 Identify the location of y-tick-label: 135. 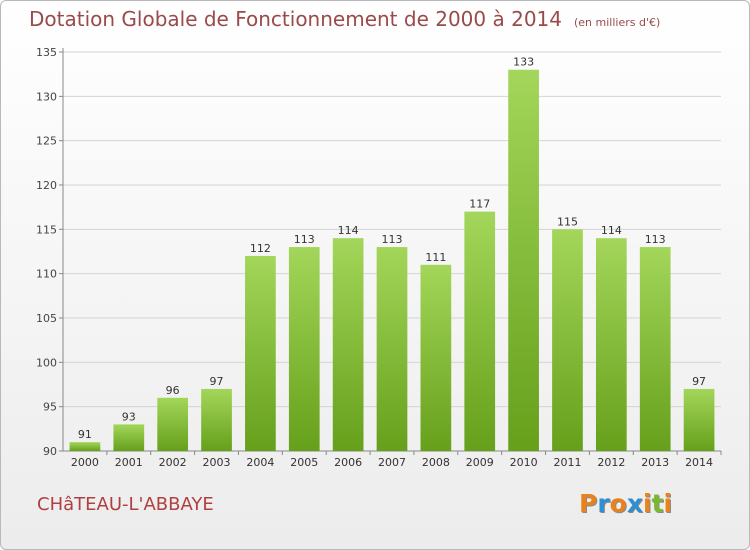
(46, 52).